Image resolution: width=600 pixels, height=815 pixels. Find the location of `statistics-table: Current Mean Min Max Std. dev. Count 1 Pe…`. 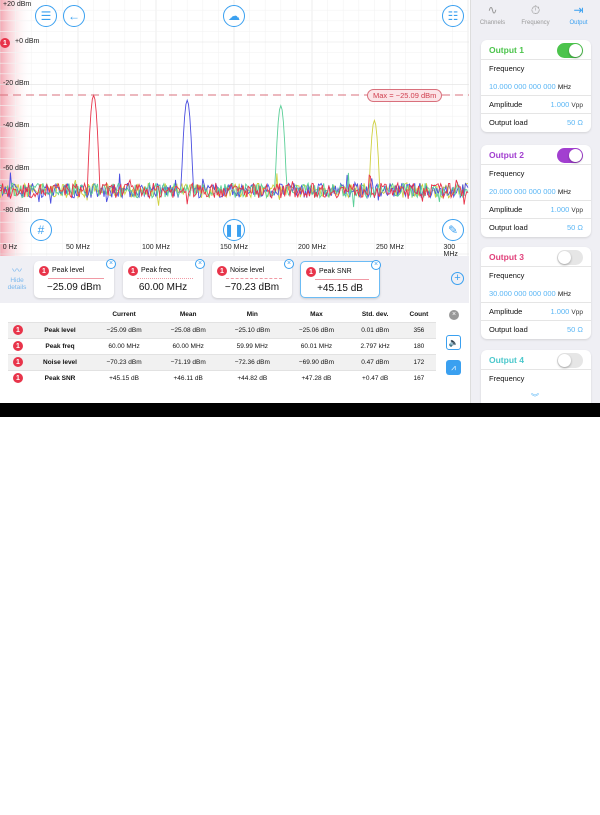

statistics-table: Current Mean Min Max Std. dev. Count 1 Pe… is located at coordinates (222, 347).